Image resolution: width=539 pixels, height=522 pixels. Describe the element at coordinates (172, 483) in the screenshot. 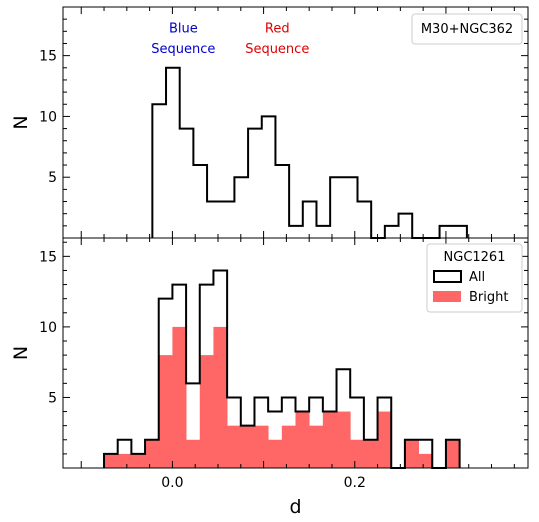

I see `x-tick-label: 0.0` at that location.